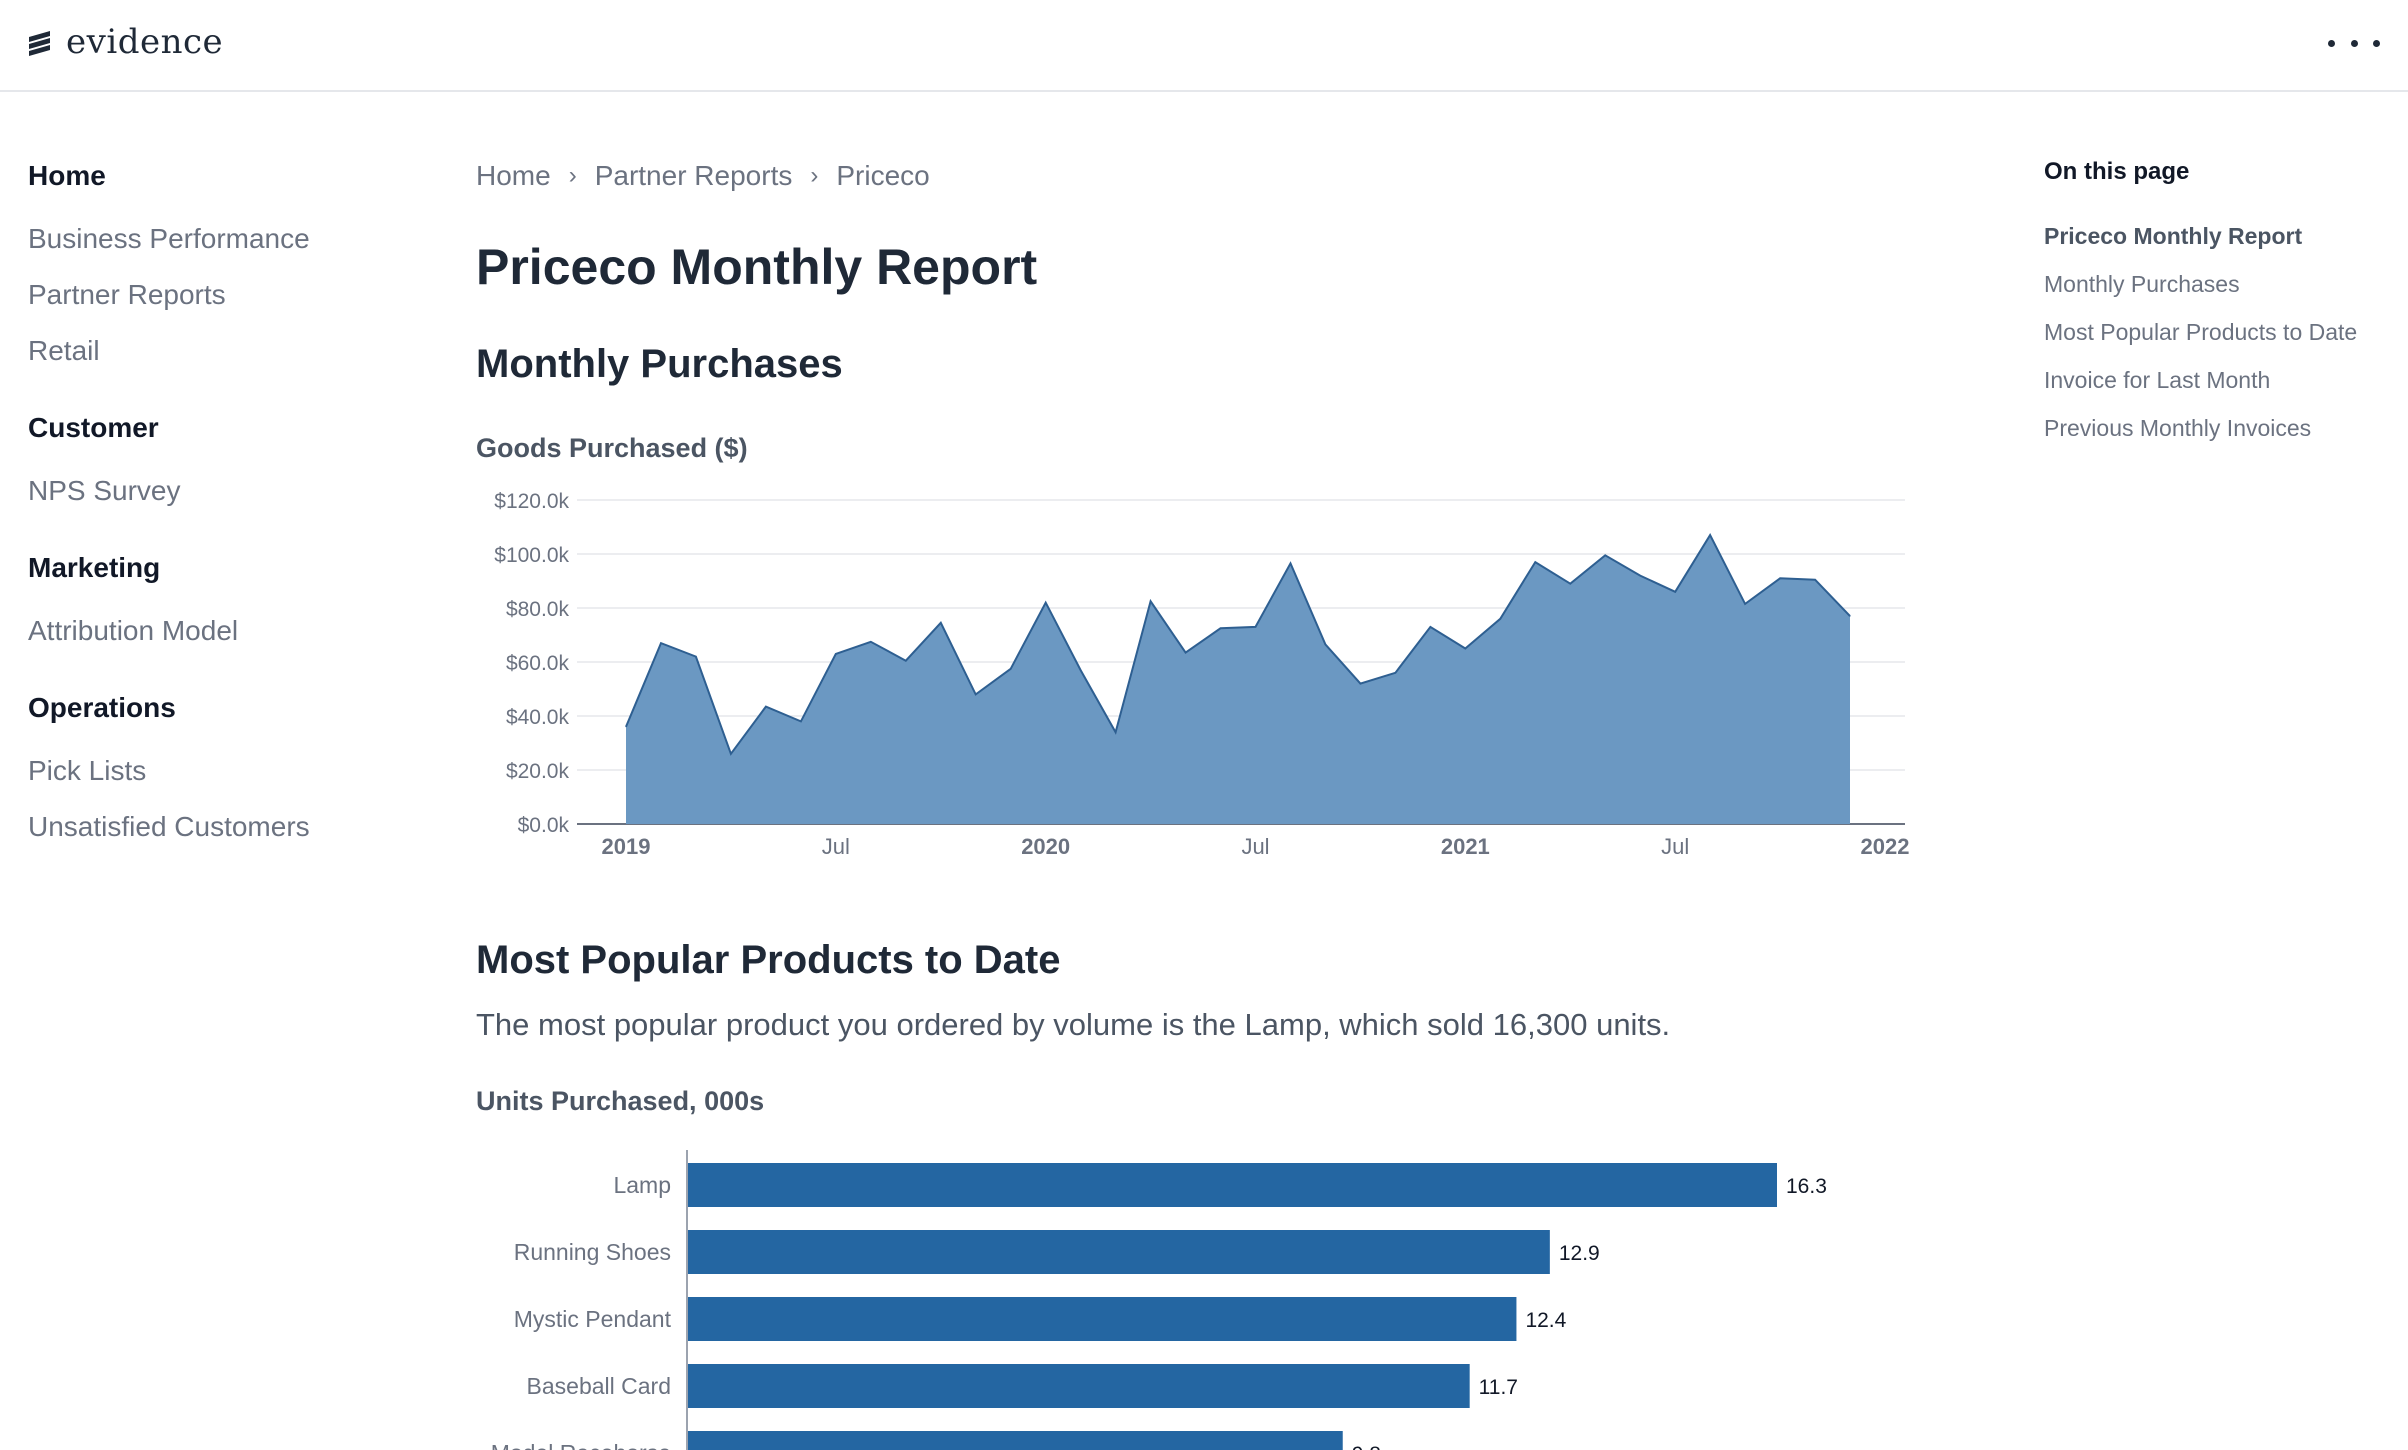 The height and width of the screenshot is (1450, 2408). Describe the element at coordinates (592, 1252) in the screenshot. I see `category-label: Running Shoes` at that location.